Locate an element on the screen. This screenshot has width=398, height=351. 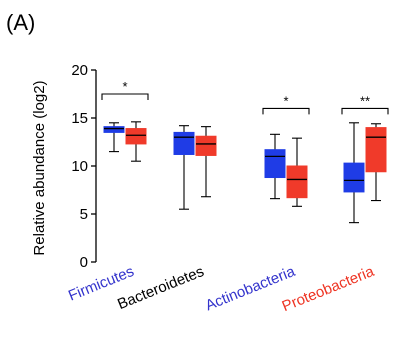
significance-marker: ** is located at coordinates (365, 100).